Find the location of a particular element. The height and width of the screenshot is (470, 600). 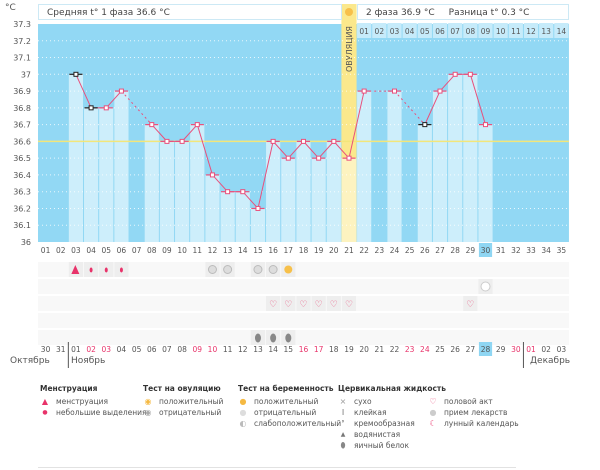

cycle-day-label: 07 is located at coordinates (137, 250).